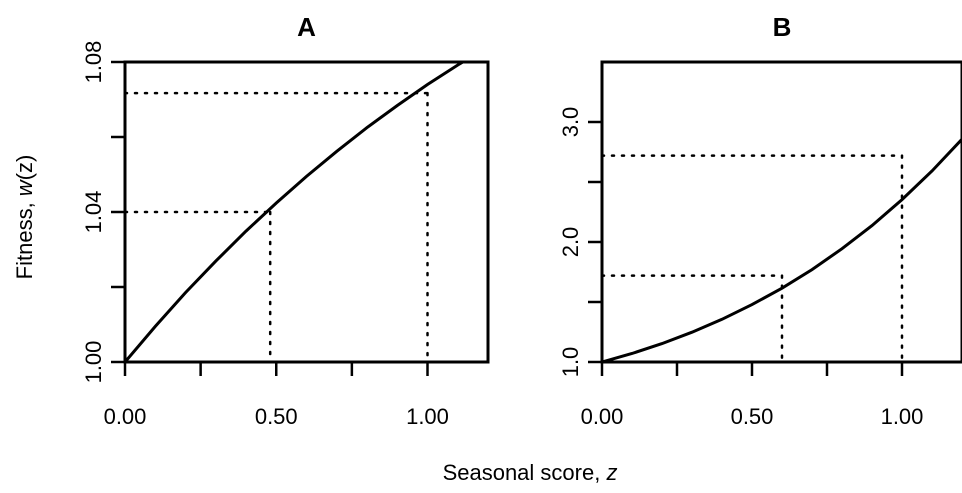 This screenshot has height=493, width=962. Describe the element at coordinates (276, 416) in the screenshot. I see `panel-a-x-tick-label-1: 0.50` at that location.